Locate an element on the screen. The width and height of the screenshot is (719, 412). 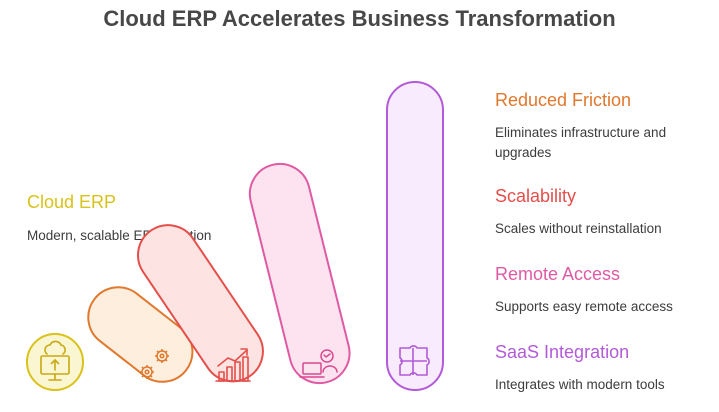
remote-access-pill is located at coordinates (299, 273).